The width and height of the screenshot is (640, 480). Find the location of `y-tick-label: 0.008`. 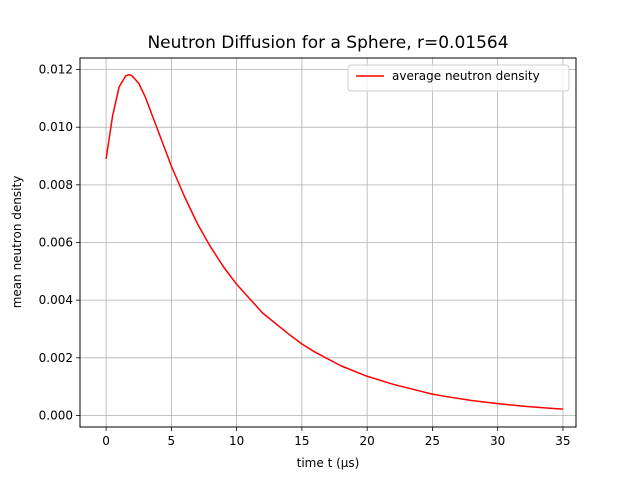

y-tick-label: 0.008 is located at coordinates (56, 185).